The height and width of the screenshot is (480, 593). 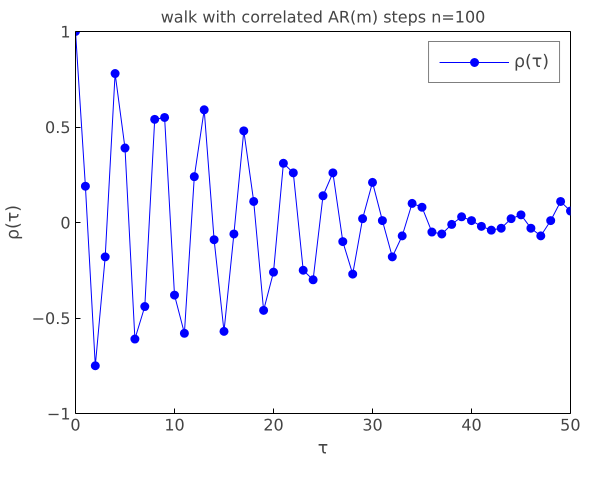 What do you see at coordinates (65, 32) in the screenshot?
I see `y-tick-label: 1` at bounding box center [65, 32].